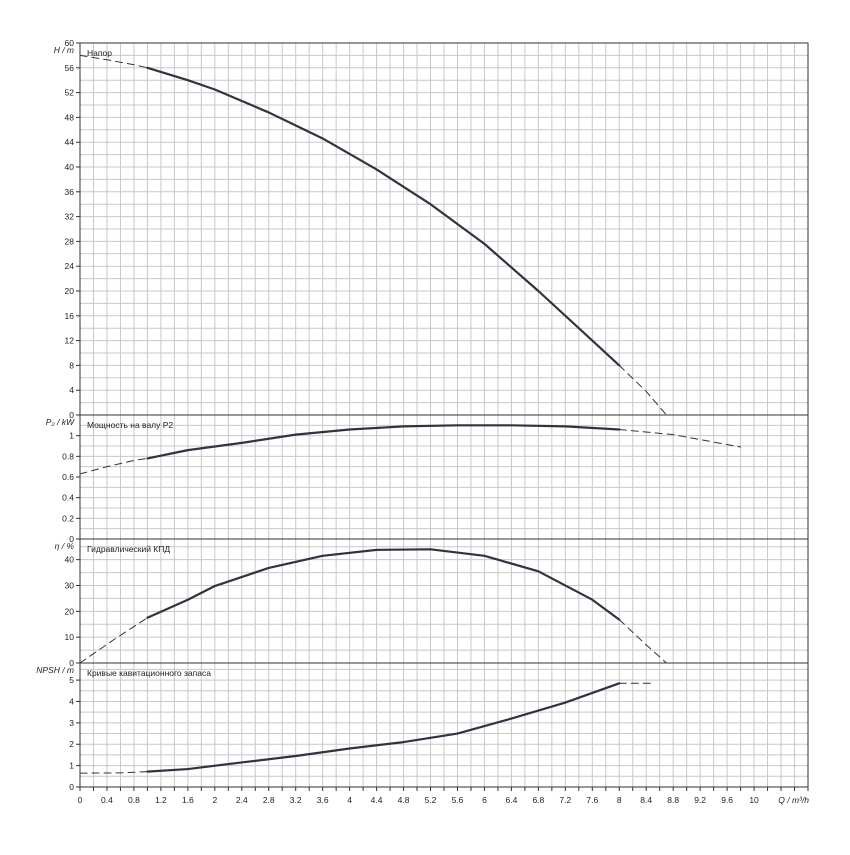 This screenshot has height=855, width=850. Describe the element at coordinates (70, 68) in the screenshot. I see `y-tick-label: 56` at that location.